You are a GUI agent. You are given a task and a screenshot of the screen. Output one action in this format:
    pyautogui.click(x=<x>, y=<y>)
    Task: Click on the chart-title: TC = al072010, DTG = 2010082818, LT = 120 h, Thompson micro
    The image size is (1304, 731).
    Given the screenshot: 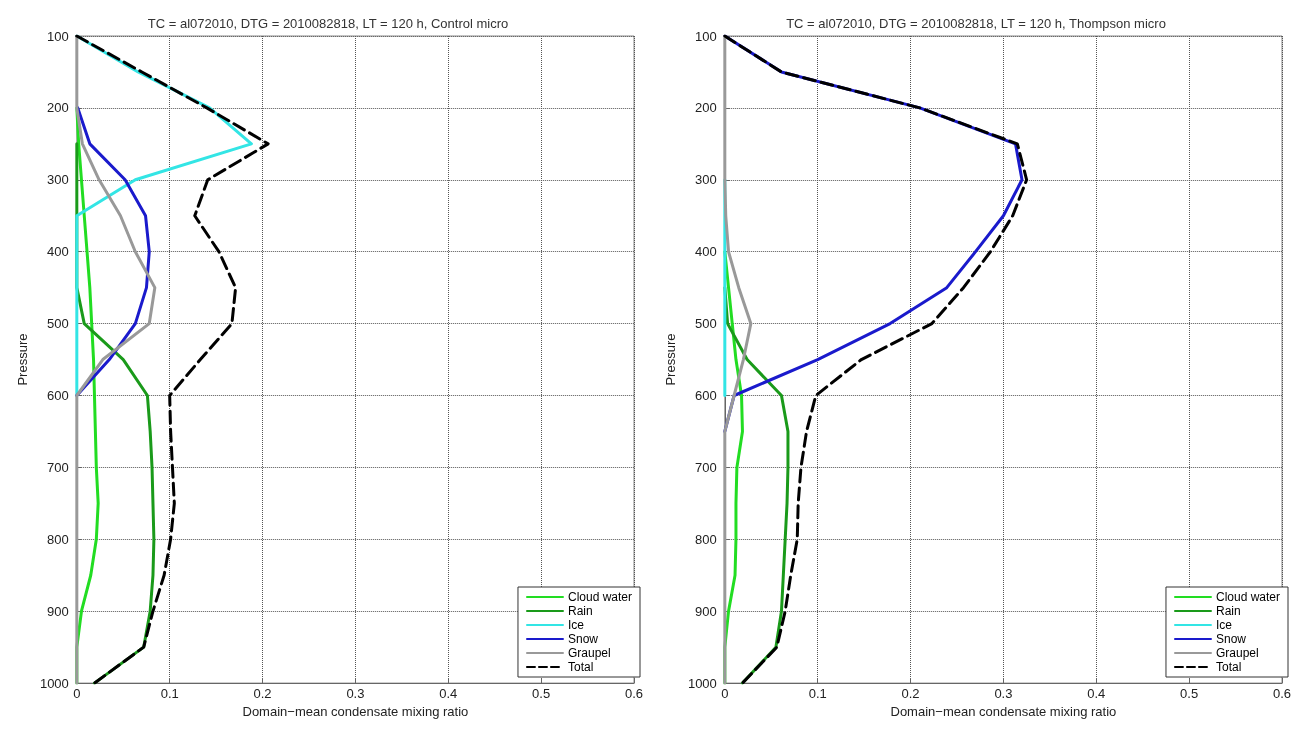 What is the action you would take?
    pyautogui.click(x=976, y=23)
    